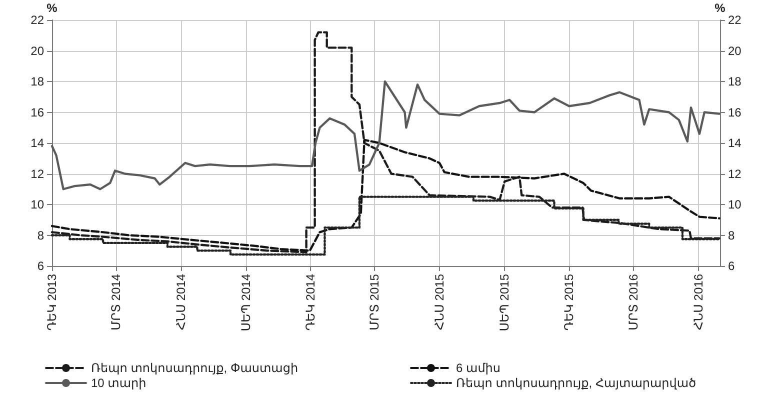 This screenshot has width=765, height=402. I want to click on legend-label: Ռեպո տոկոսադրույք, Հայտարարված, so click(576, 383).